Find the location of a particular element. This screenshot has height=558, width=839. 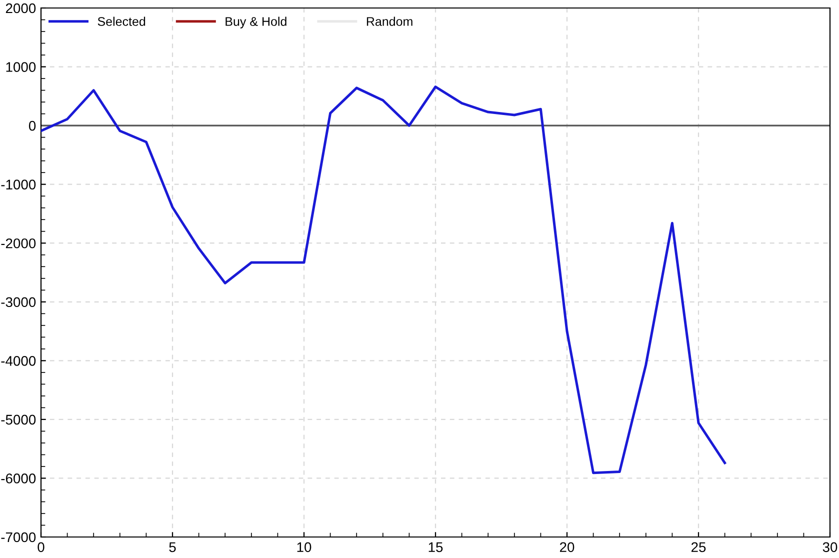

x-tick-label: 0 is located at coordinates (41, 547).